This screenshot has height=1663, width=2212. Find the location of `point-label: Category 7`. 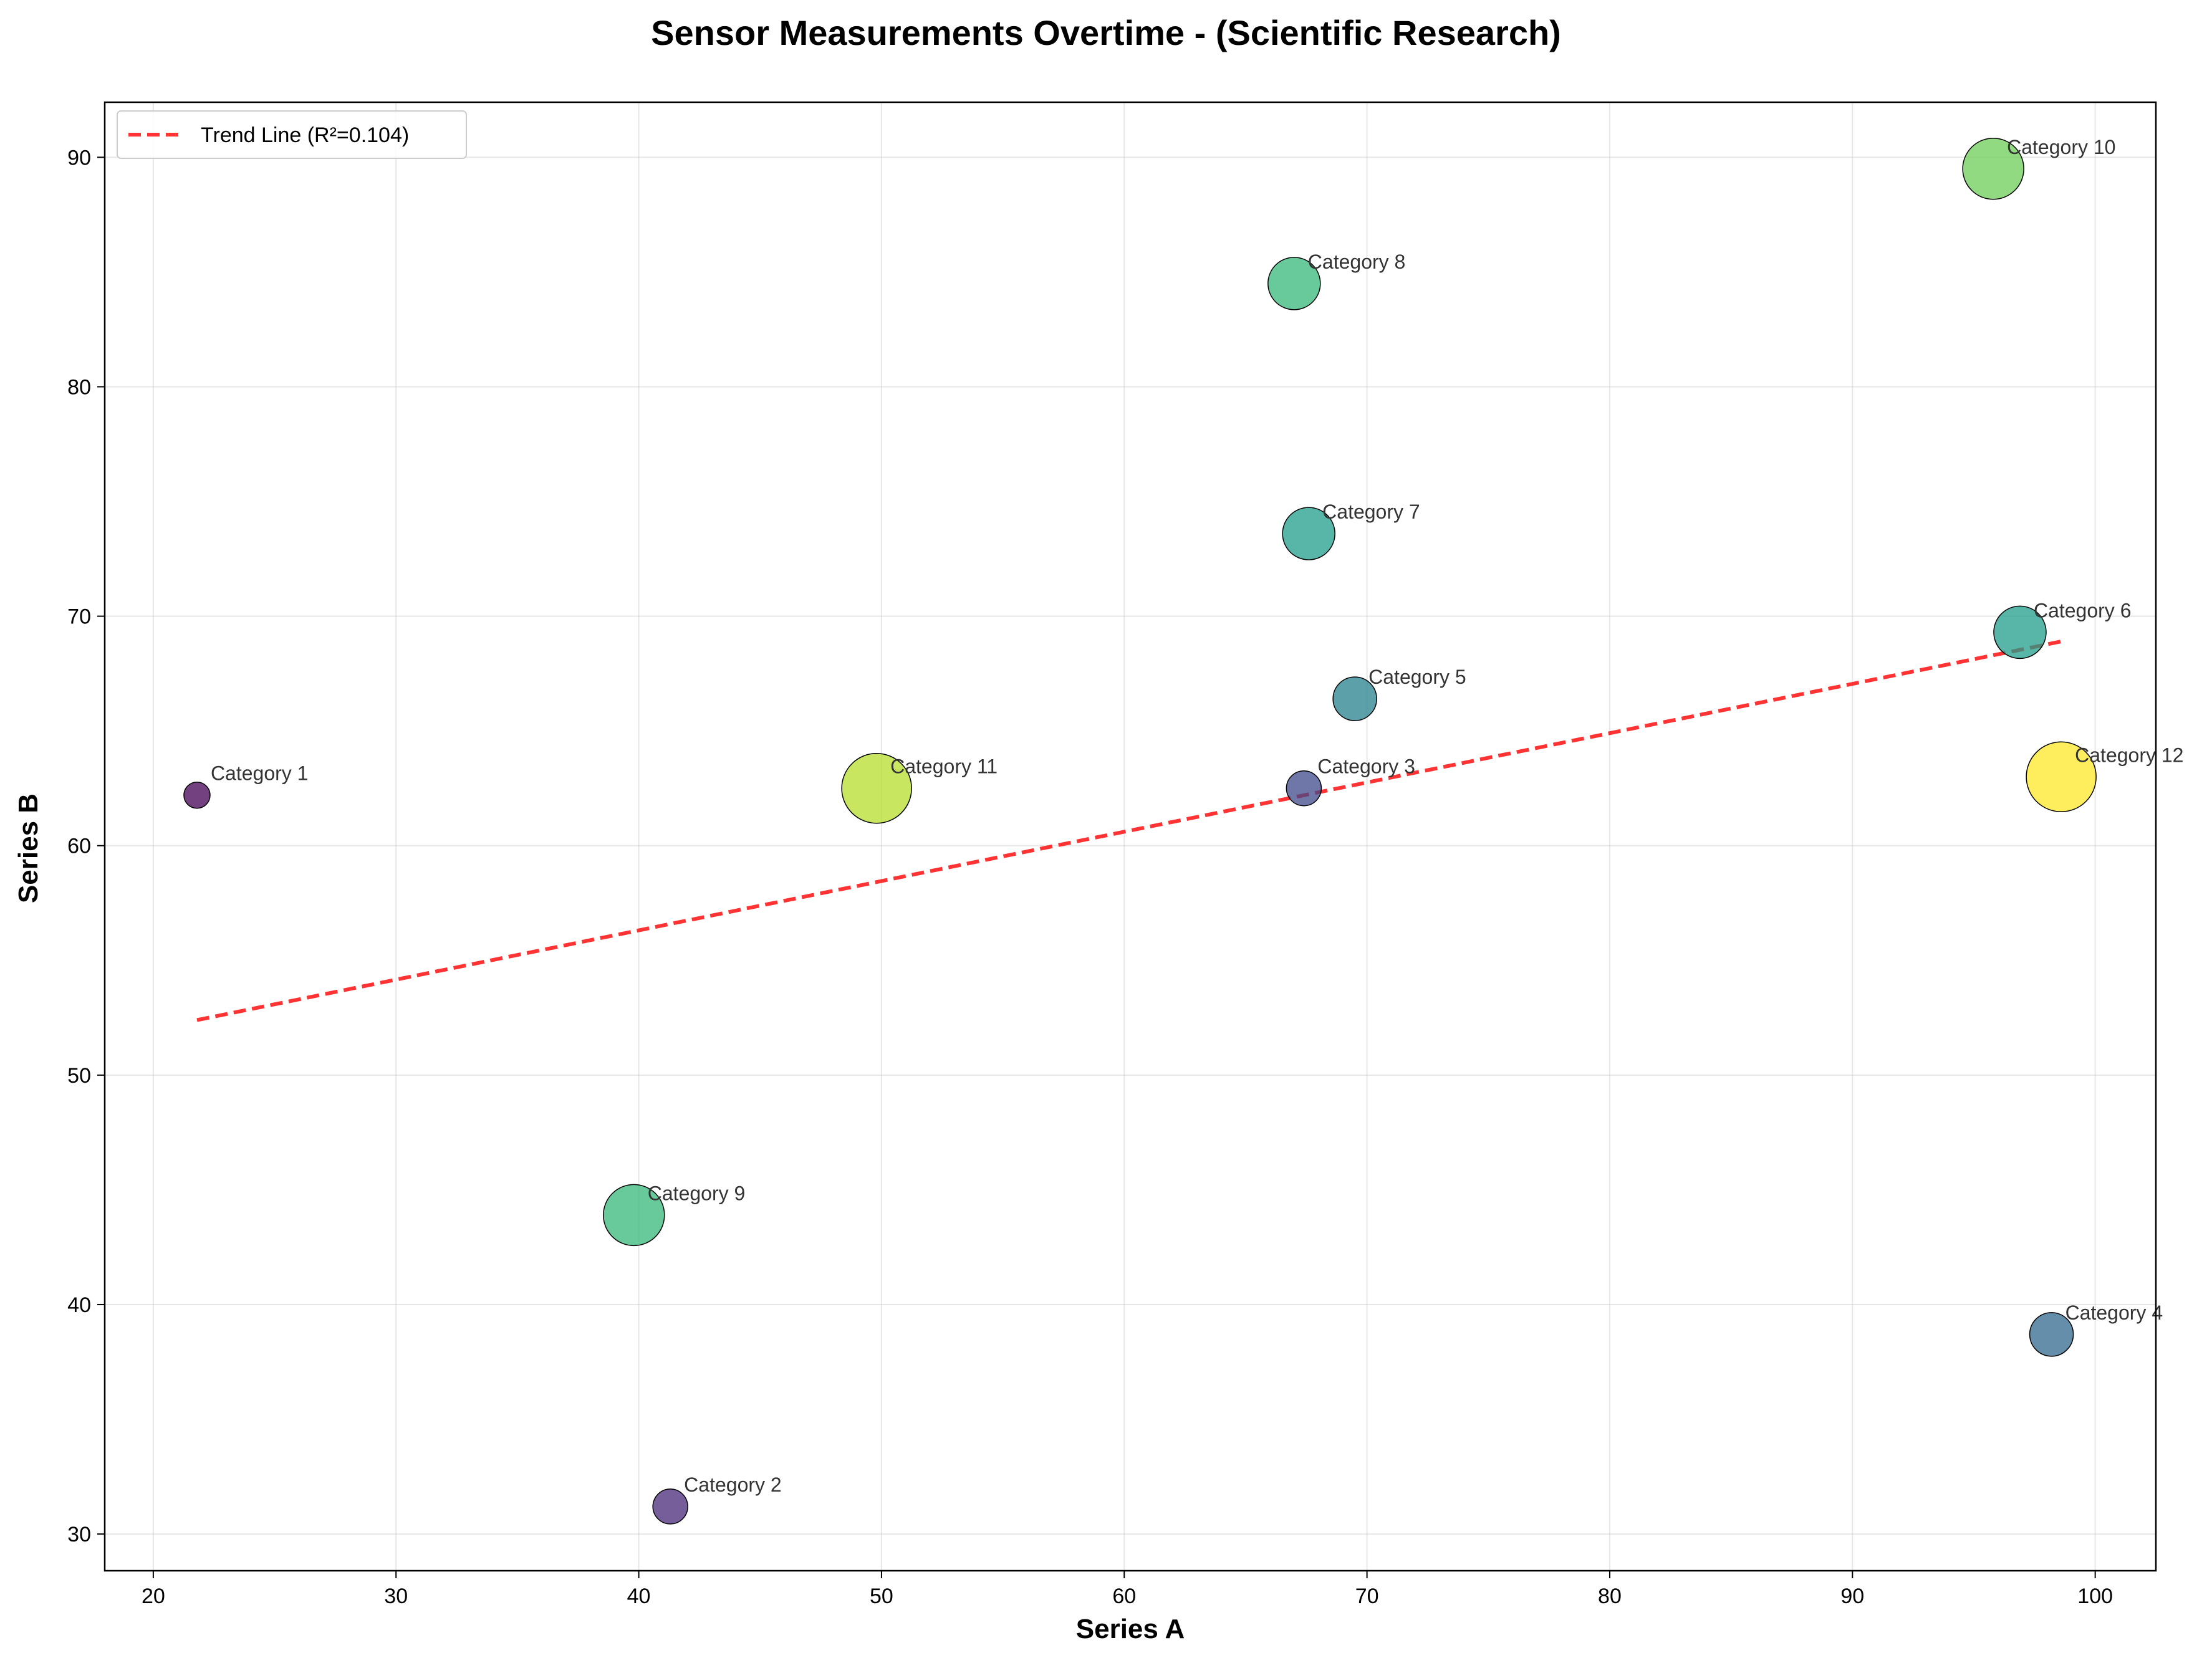

point-label: Category 7 is located at coordinates (1371, 512).